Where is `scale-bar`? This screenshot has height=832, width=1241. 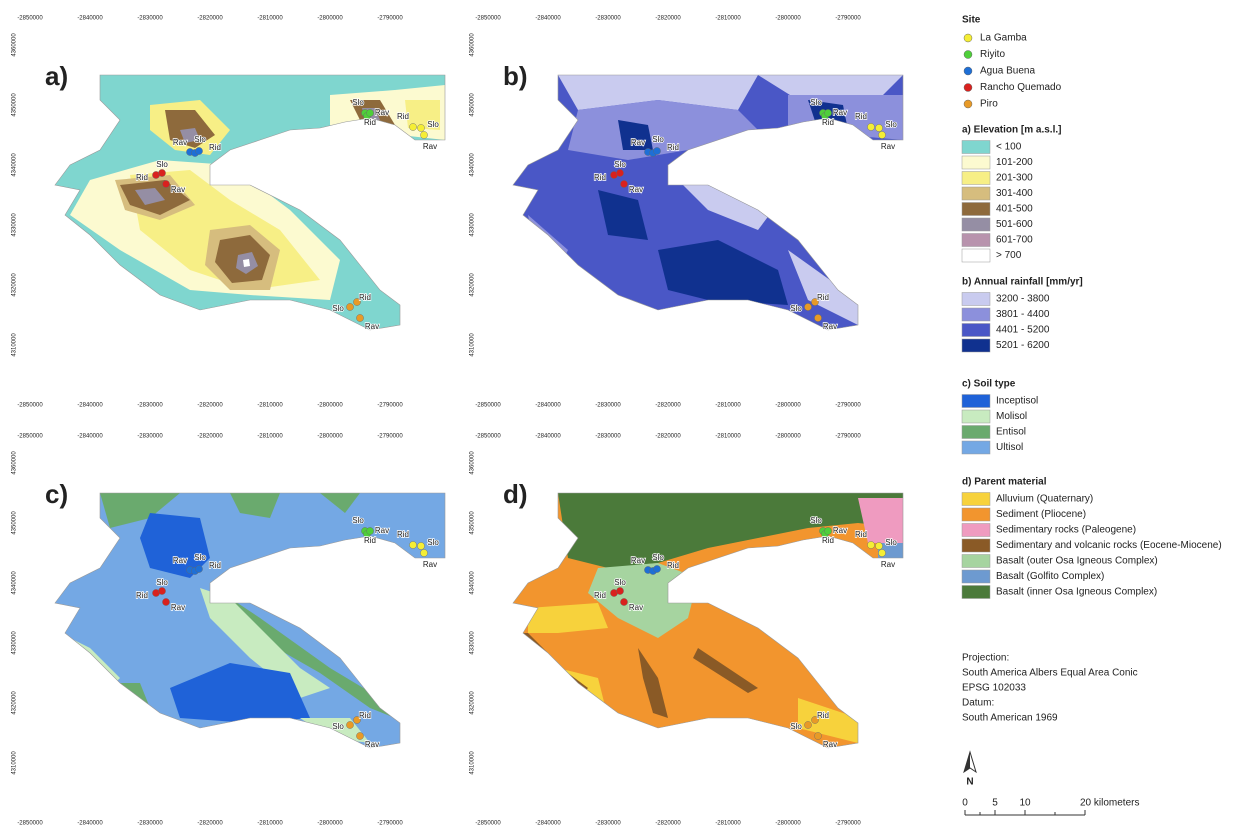
scale-bar is located at coordinates (1025, 813).